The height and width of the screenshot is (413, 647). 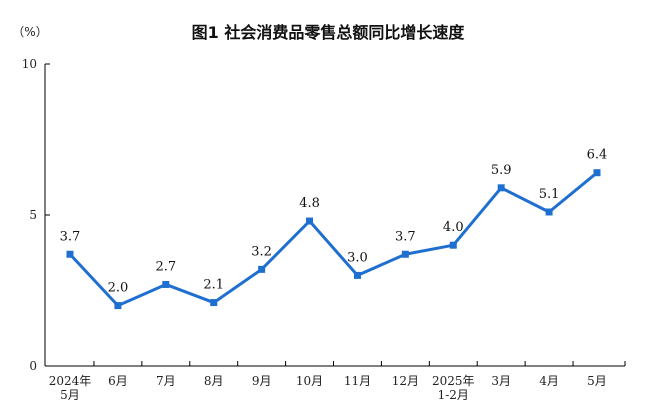 What do you see at coordinates (329, 32) in the screenshot?
I see `chart-title: 图1 社会消费品零售总额同比增长速度` at bounding box center [329, 32].